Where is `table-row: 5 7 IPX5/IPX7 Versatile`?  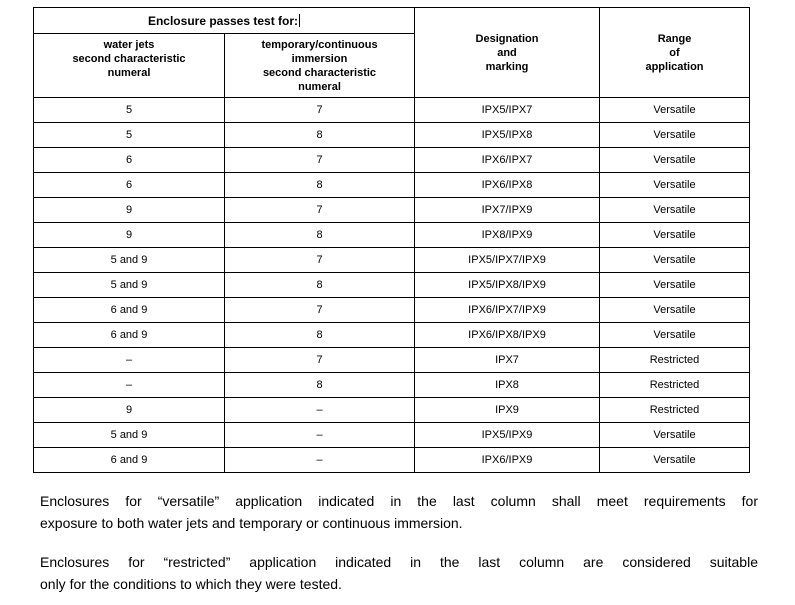
table-row: 5 7 IPX5/IPX7 Versatile is located at coordinates (391, 110).